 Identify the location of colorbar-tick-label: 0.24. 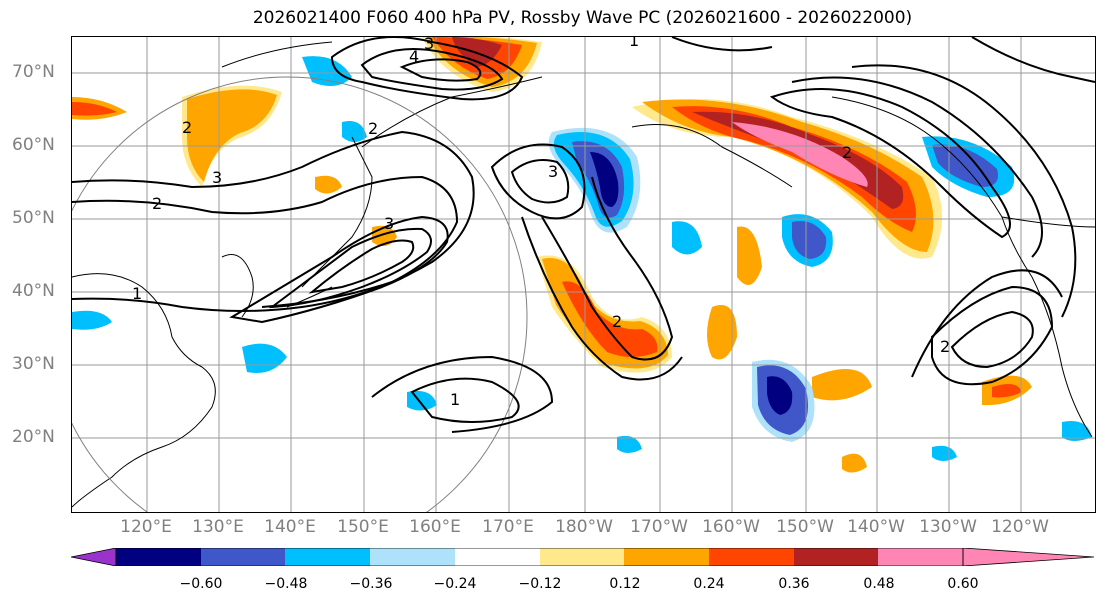
(709, 584).